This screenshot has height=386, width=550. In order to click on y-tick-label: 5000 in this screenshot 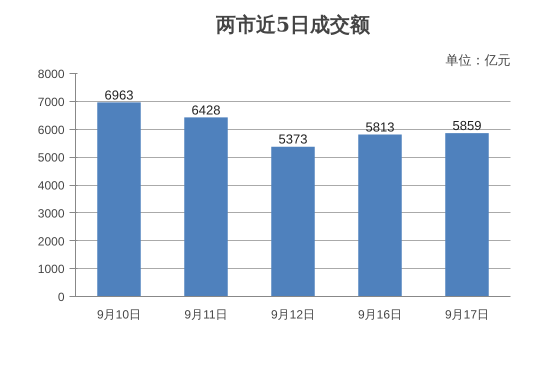, I will do `click(51, 157)`.